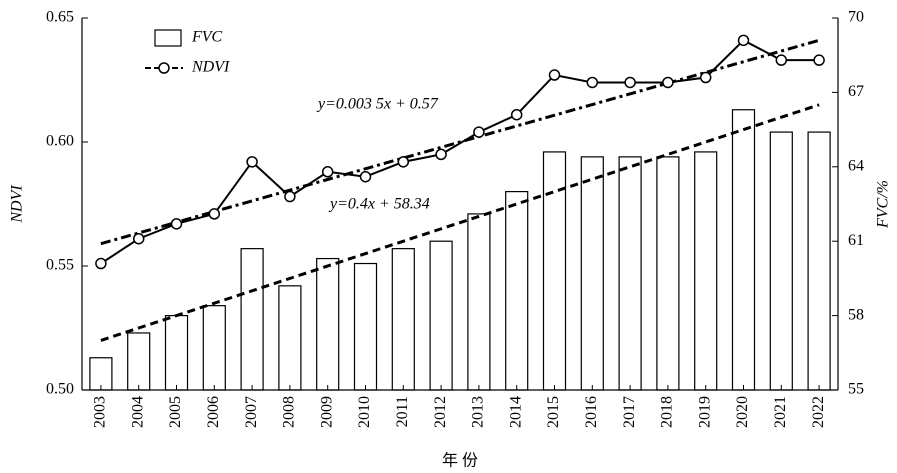  What do you see at coordinates (780, 412) in the screenshot?
I see `x-tick-label: 2021` at bounding box center [780, 412].